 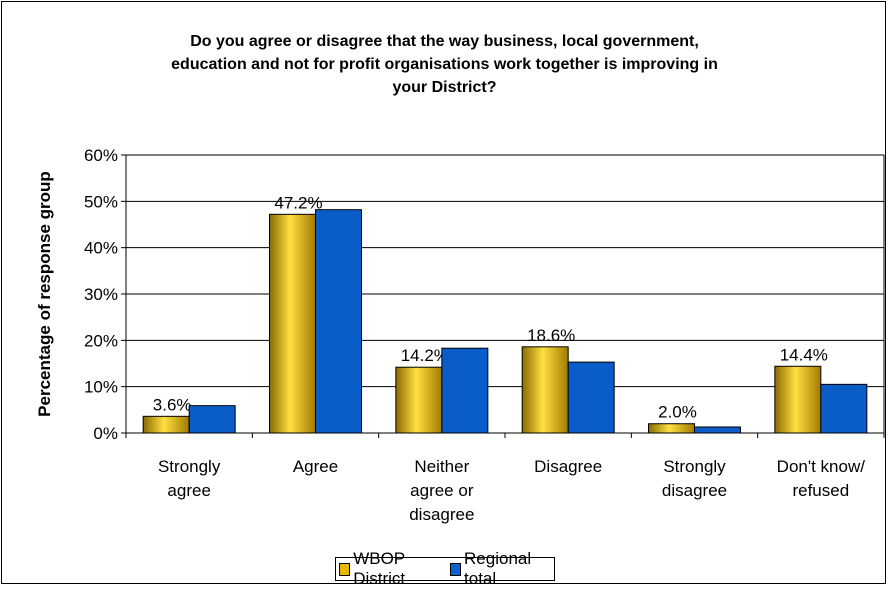 What do you see at coordinates (820, 490) in the screenshot?
I see `x-tick-label: refused` at bounding box center [820, 490].